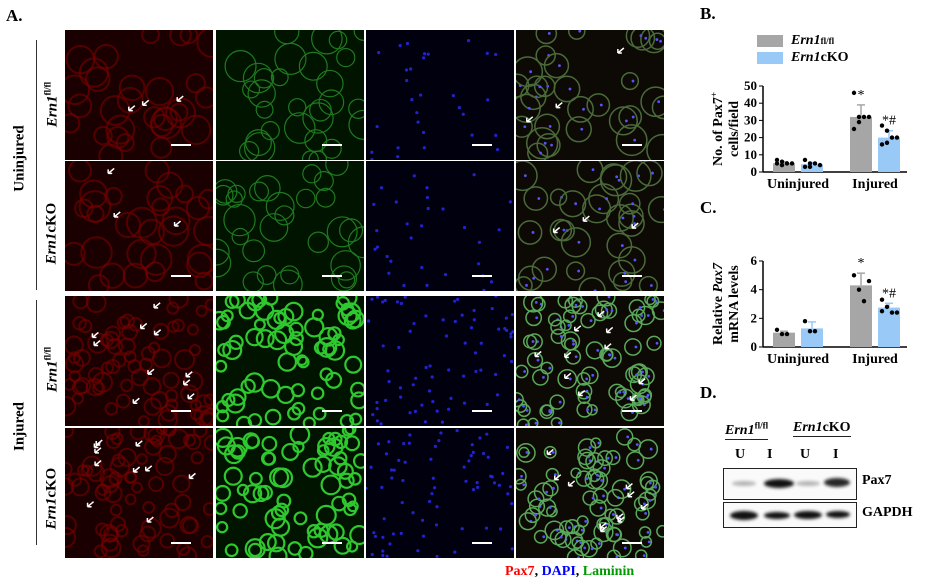 Image resolution: width=942 pixels, height=588 pixels. Describe the element at coordinates (708, 392) in the screenshot. I see `panel-label-d: D.` at that location.